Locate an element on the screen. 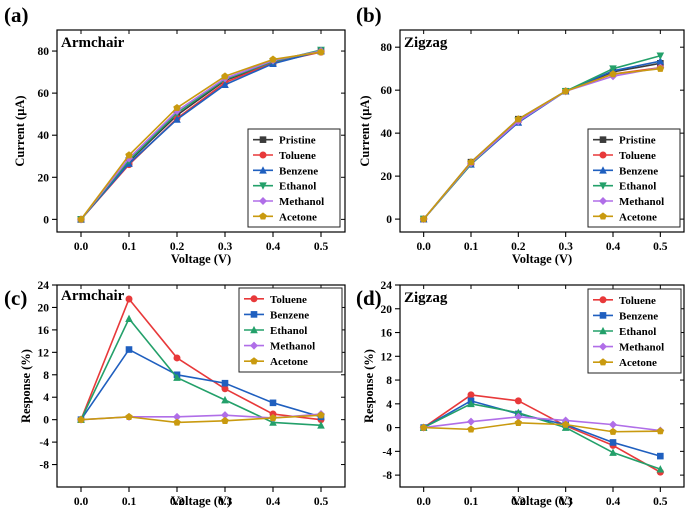 This screenshot has height=519, width=693. y-tick-label: 24 is located at coordinates (387, 286).